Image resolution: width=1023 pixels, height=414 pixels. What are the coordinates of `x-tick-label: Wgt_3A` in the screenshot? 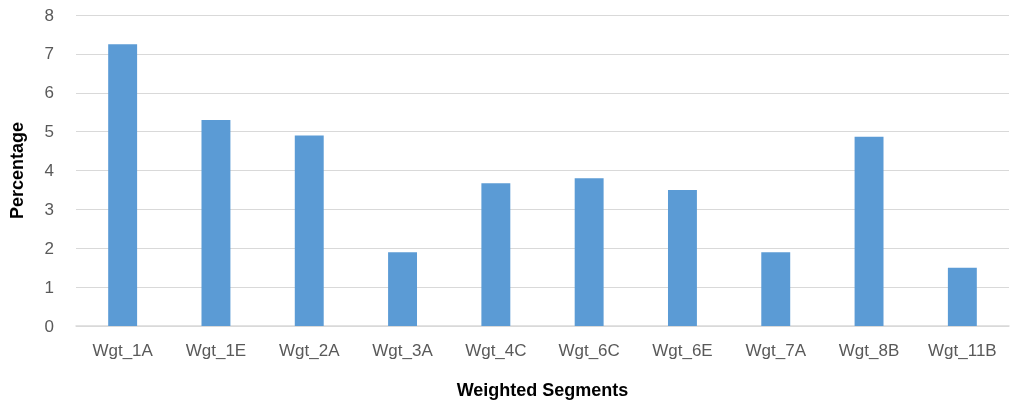 It's located at (403, 350).